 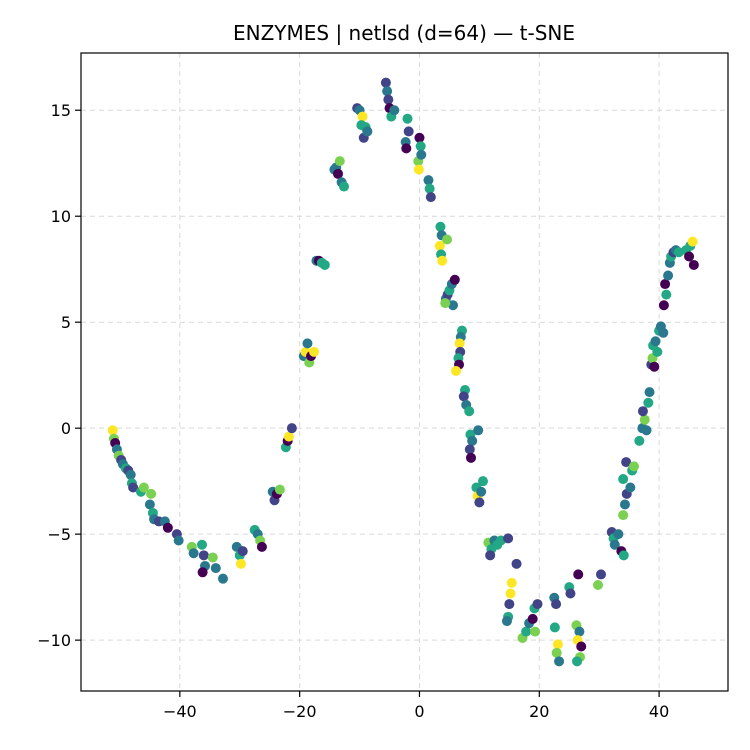 I want to click on y-tick-label: 15, so click(x=61, y=110).